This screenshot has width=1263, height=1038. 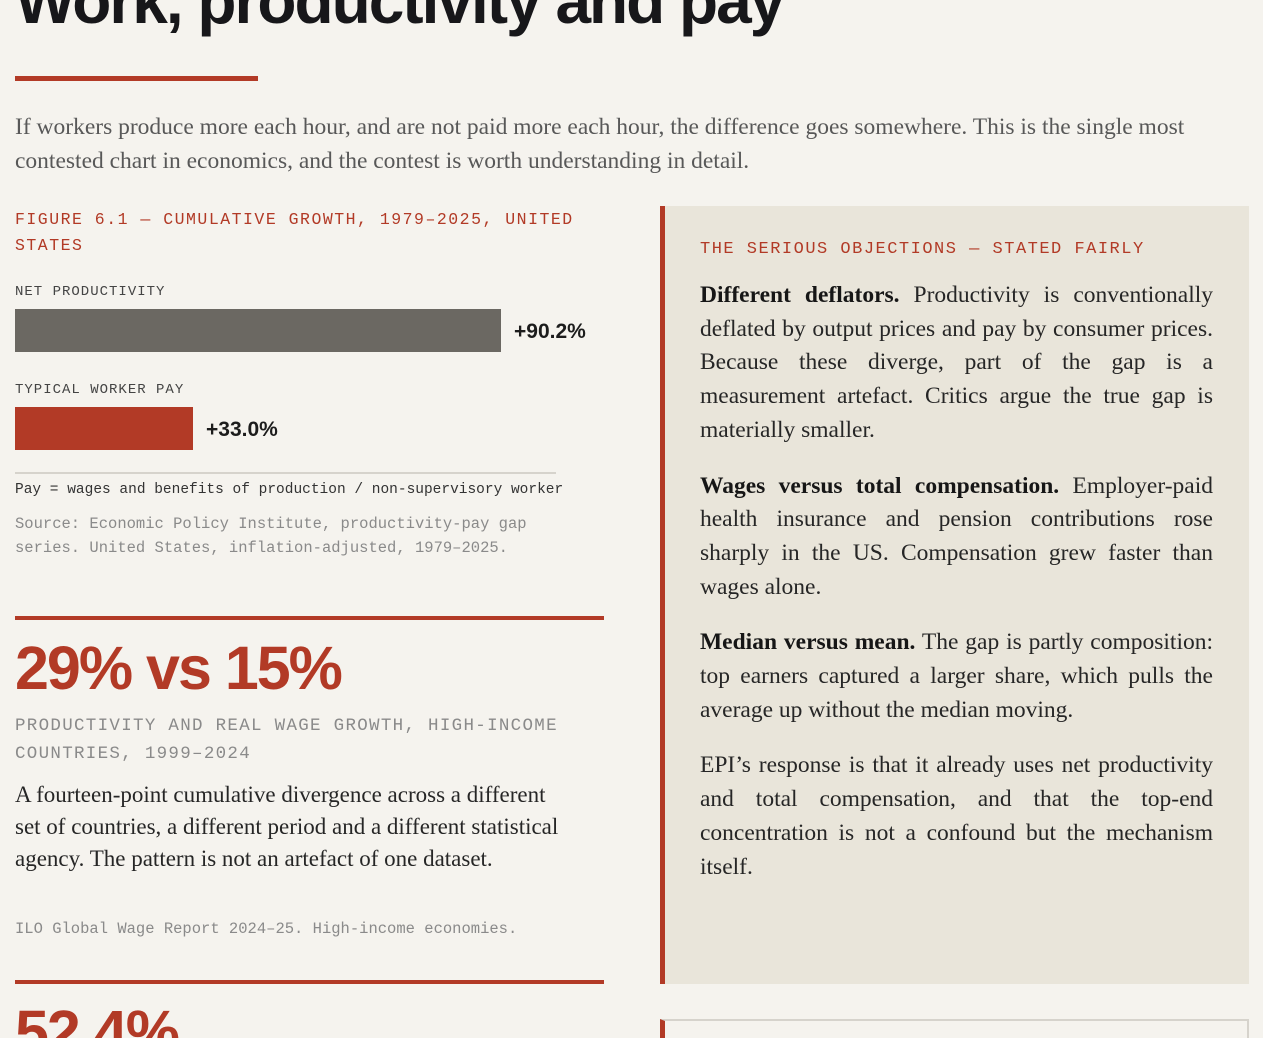 What do you see at coordinates (136, 78) in the screenshot?
I see `title-rule` at bounding box center [136, 78].